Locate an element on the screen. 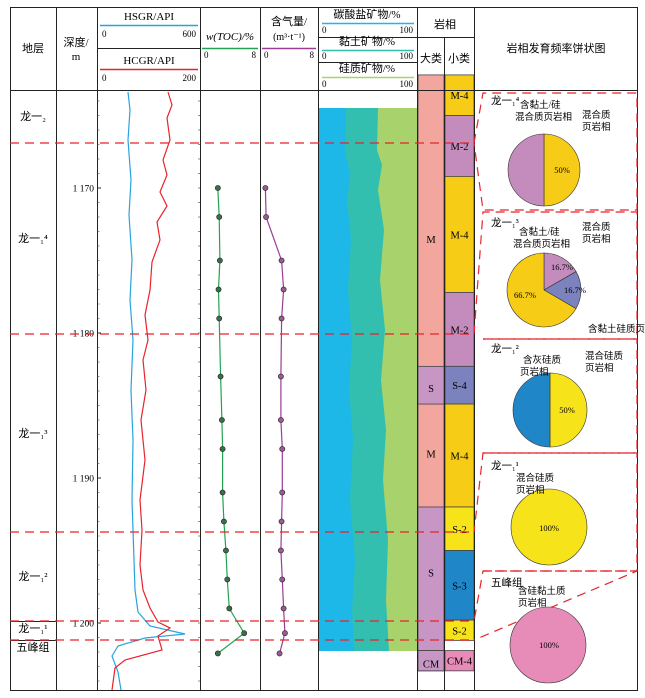  facies-minor-label-1: M-2 is located at coordinates (459, 147).